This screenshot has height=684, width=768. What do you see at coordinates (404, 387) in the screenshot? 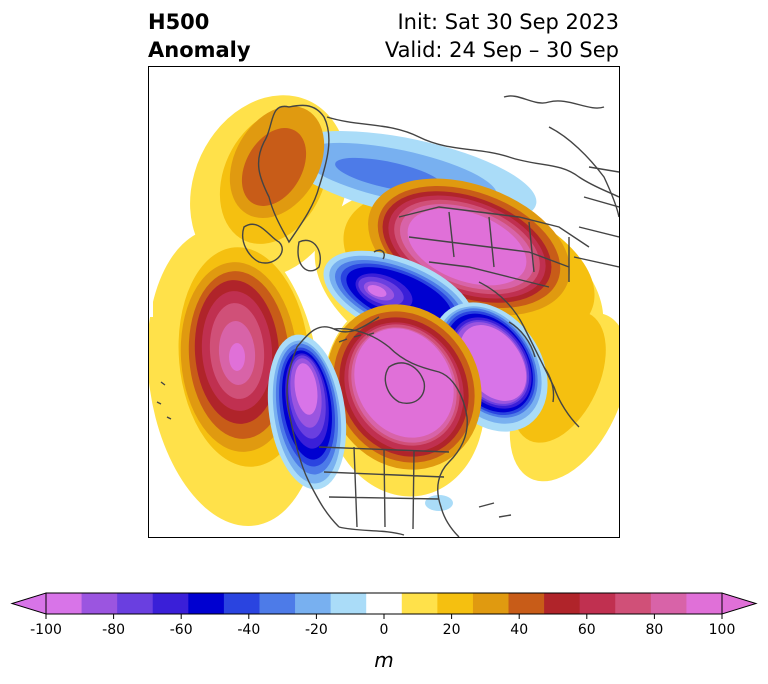
I see `canada-positive` at bounding box center [404, 387].